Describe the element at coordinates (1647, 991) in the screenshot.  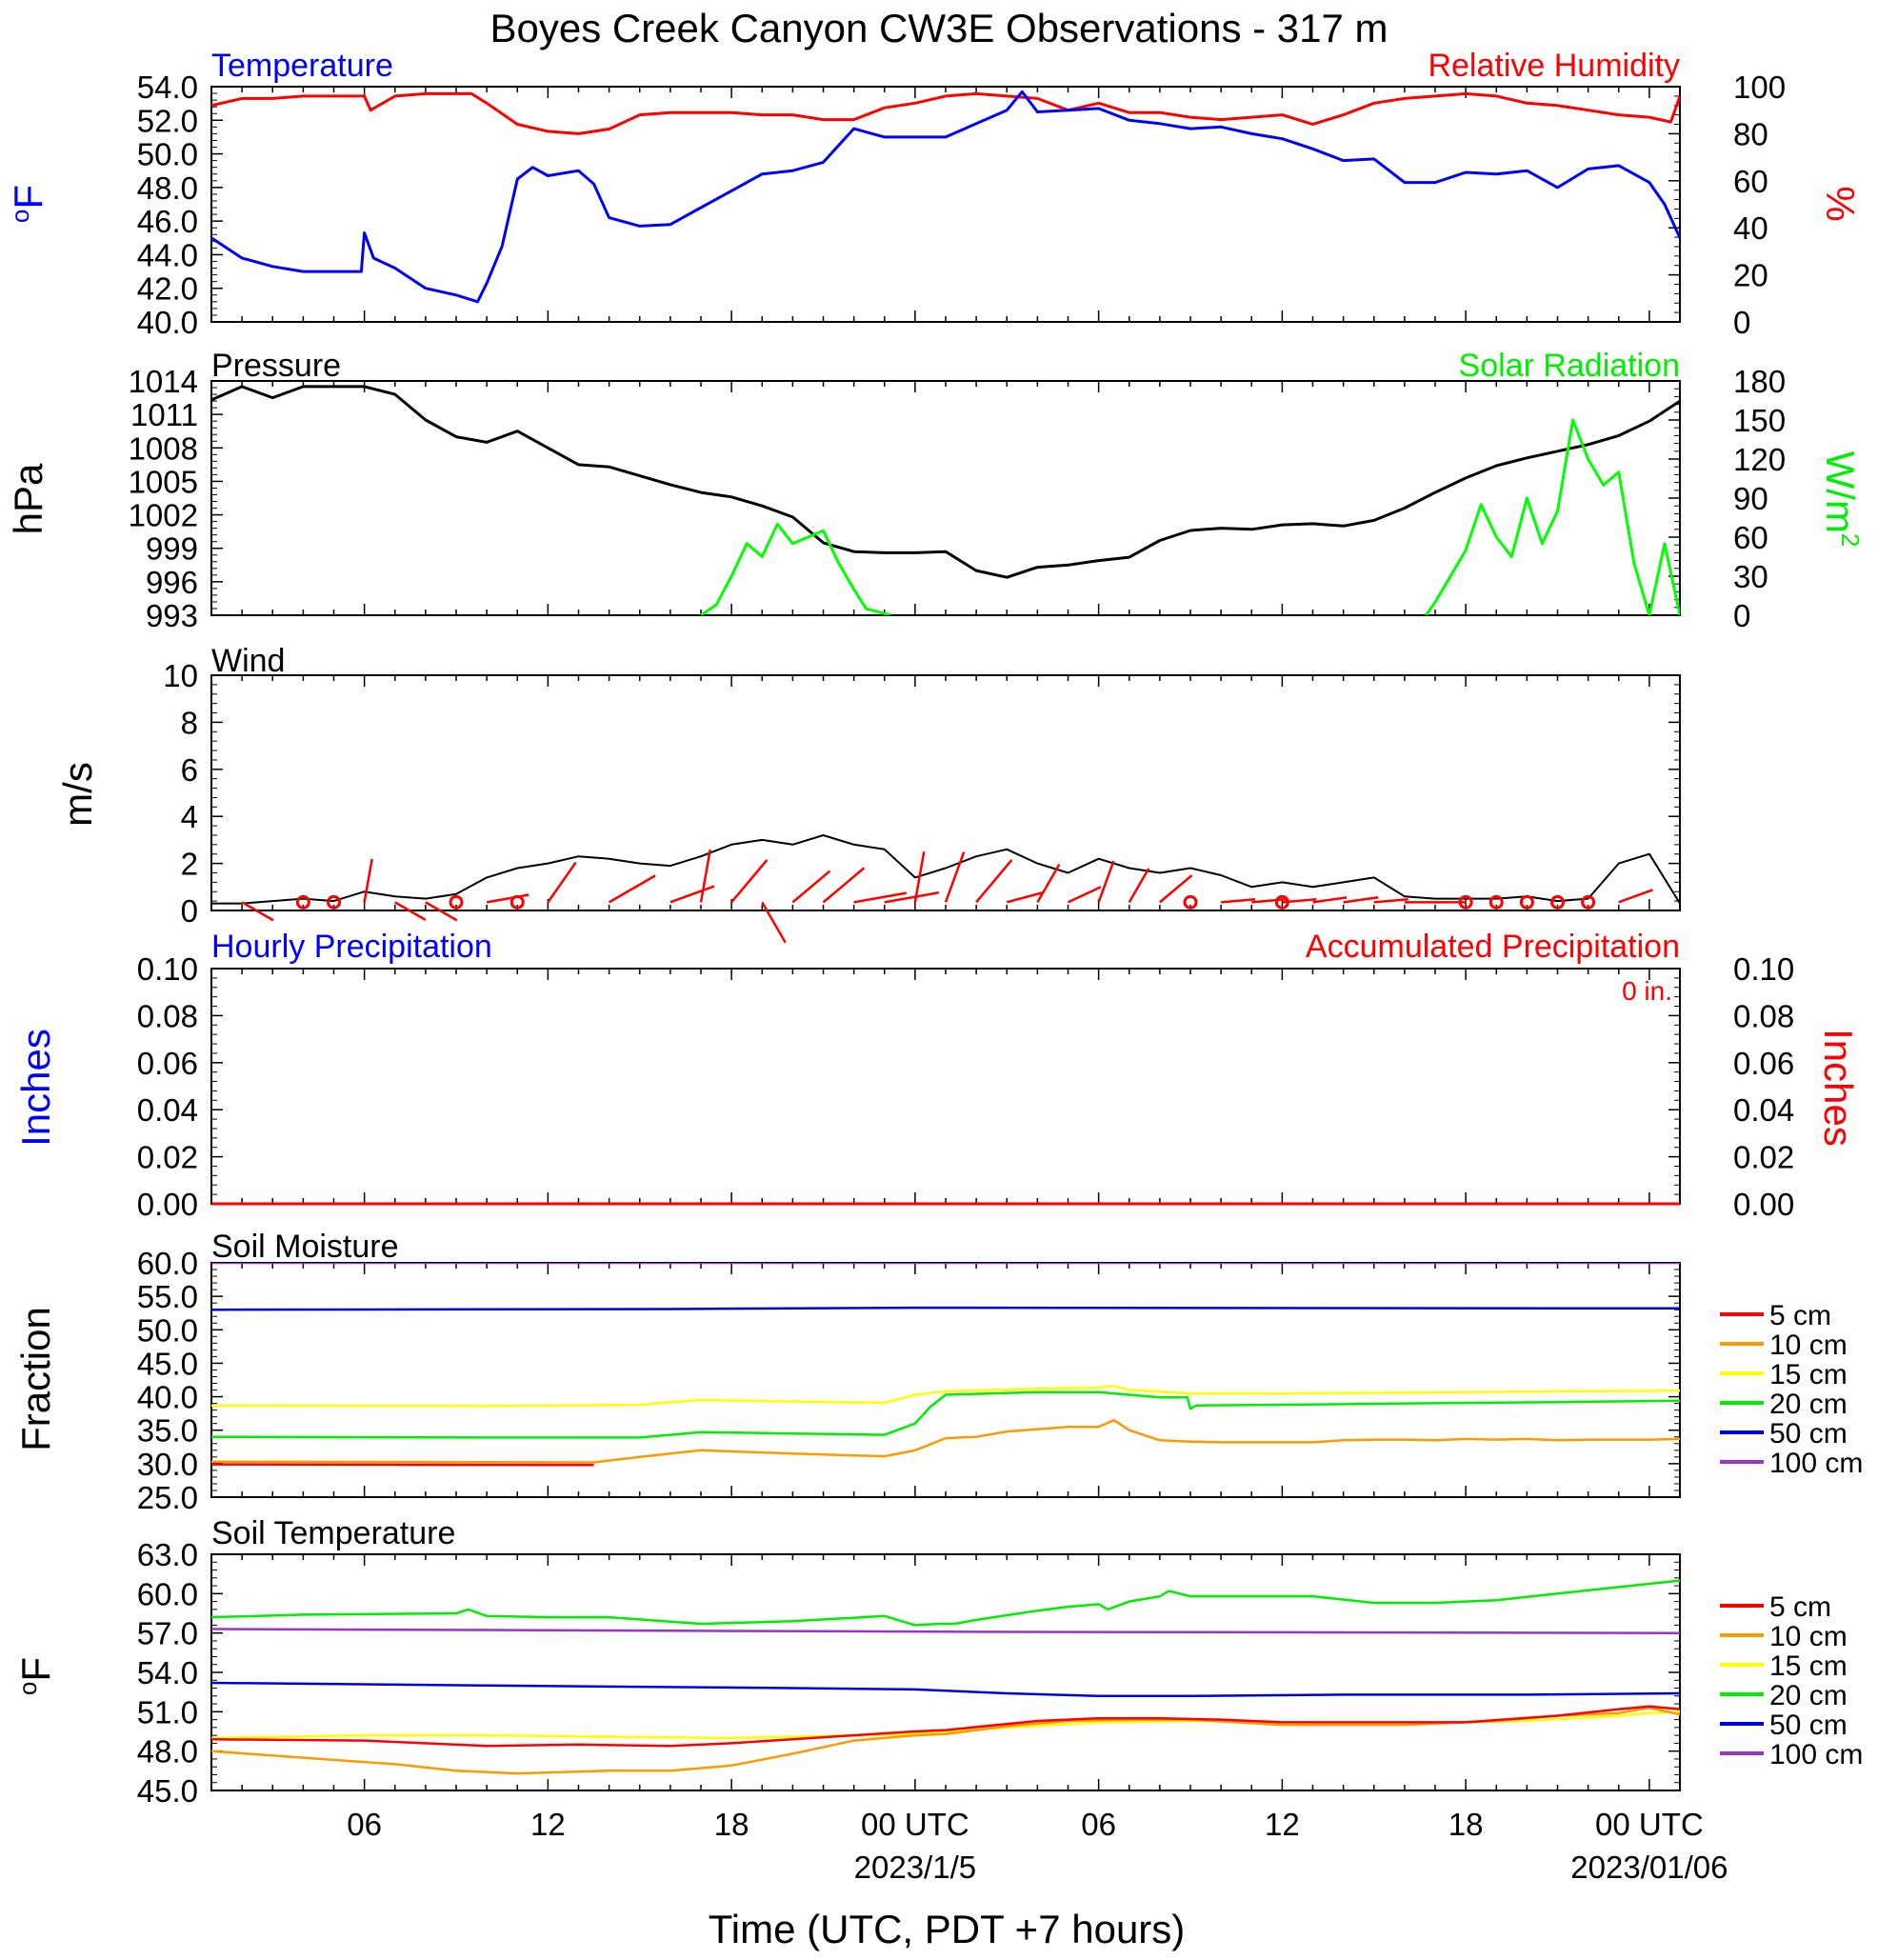
I see `accum-precip-annotation: 0 in.` at that location.